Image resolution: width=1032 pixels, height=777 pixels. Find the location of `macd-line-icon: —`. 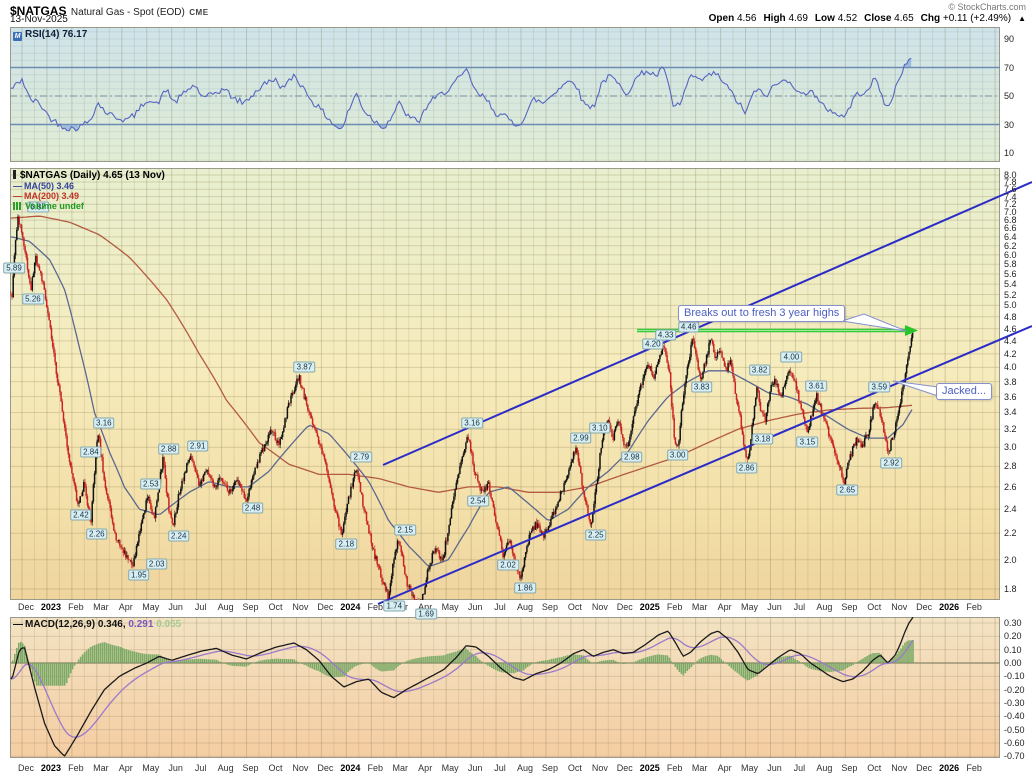

macd-line-icon: — is located at coordinates (18, 624).